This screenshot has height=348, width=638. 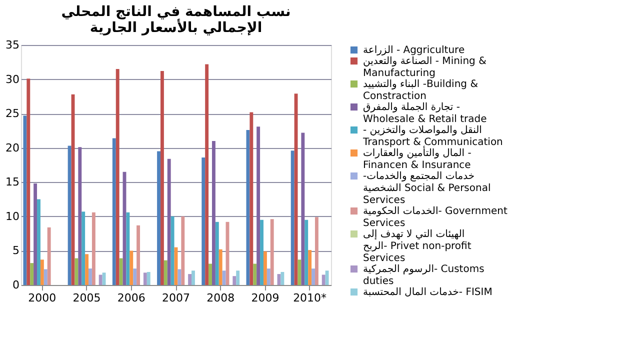 I want to click on y-tick-label: 25, so click(x=13, y=113).